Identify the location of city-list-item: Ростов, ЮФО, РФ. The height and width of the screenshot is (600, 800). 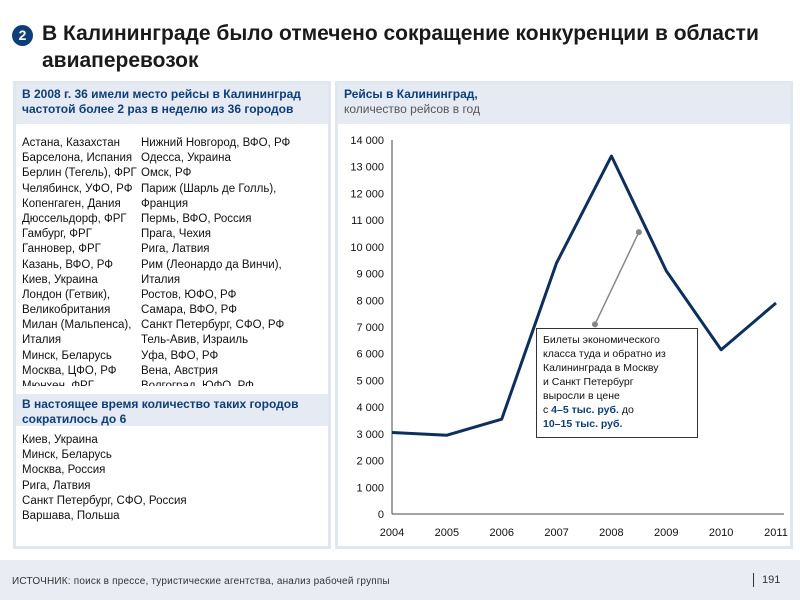
(189, 294).